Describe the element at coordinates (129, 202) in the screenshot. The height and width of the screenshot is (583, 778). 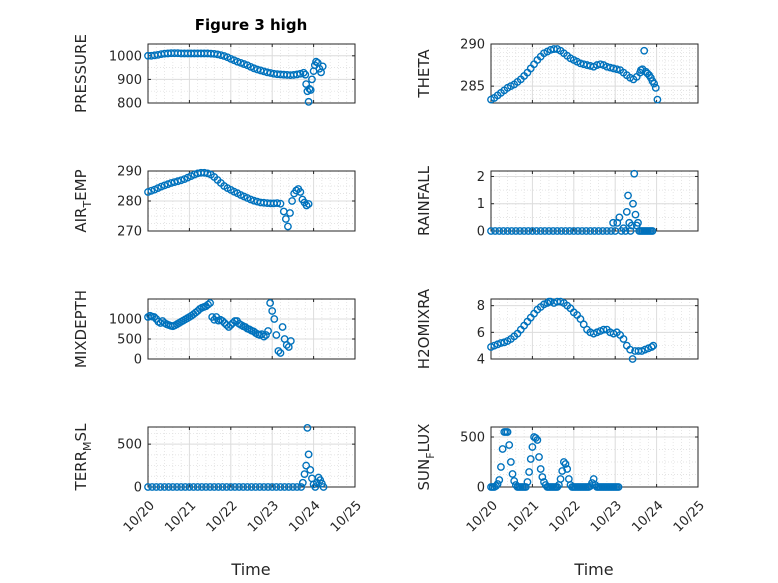
I see `y-tick-label: 280` at that location.